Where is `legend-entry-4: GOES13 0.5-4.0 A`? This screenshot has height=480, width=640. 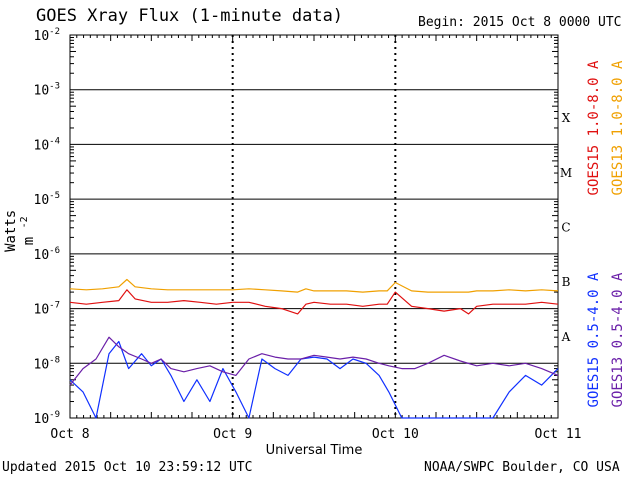 legend-entry-4: GOES13 0.5-4.0 A is located at coordinates (618, 339).